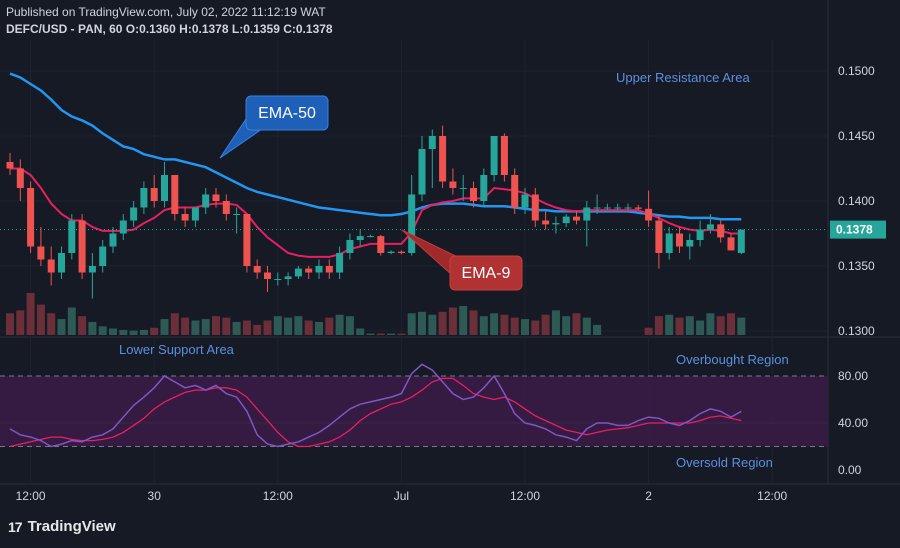 This screenshot has width=900, height=548. I want to click on last-price-badge, so click(858, 229).